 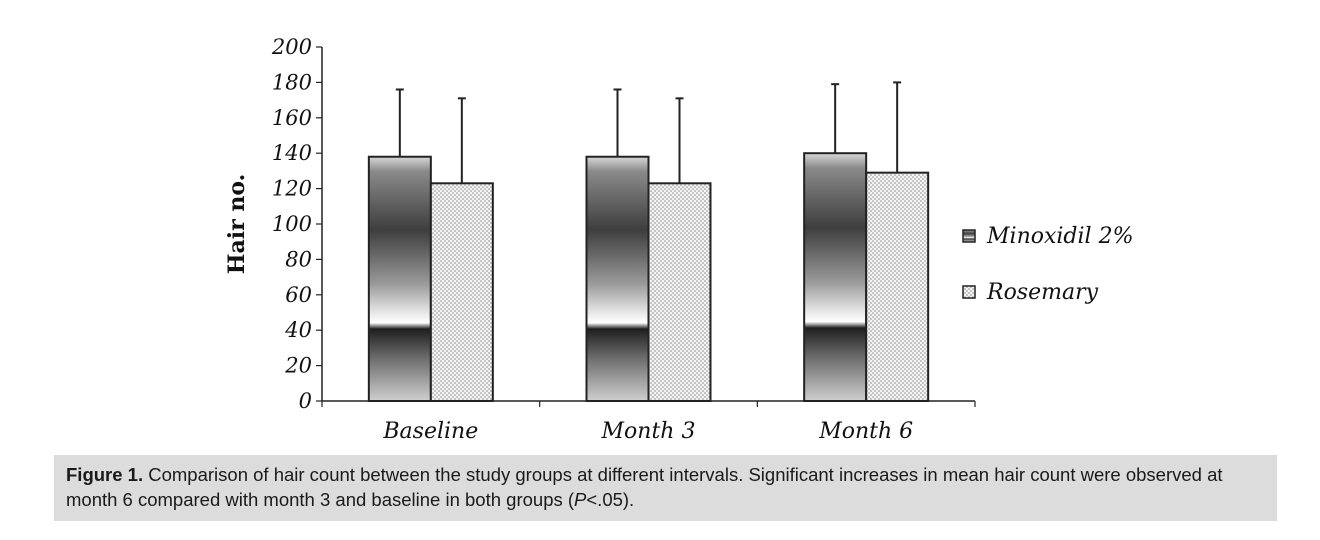 I want to click on y-tick-label: 80, so click(x=298, y=259).